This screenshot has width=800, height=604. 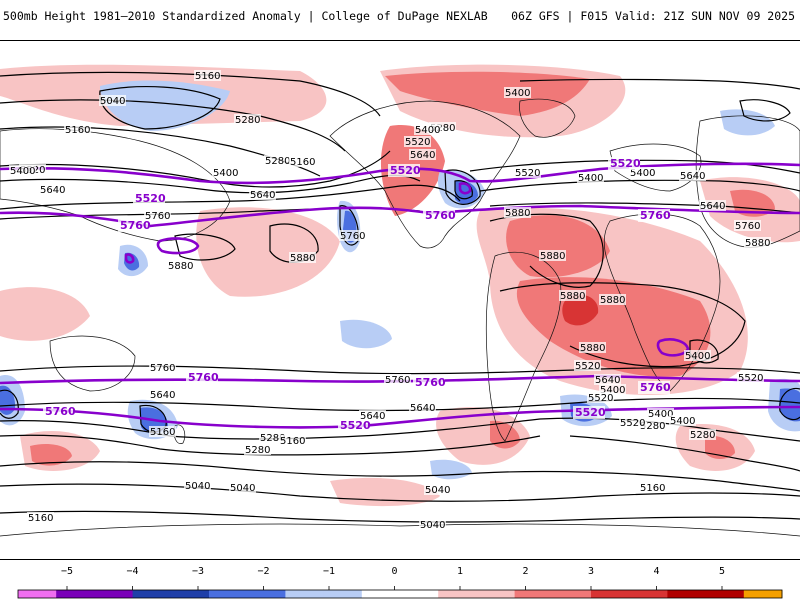 What do you see at coordinates (263, 571) in the screenshot?
I see `colorbar-label: −2` at bounding box center [263, 571].